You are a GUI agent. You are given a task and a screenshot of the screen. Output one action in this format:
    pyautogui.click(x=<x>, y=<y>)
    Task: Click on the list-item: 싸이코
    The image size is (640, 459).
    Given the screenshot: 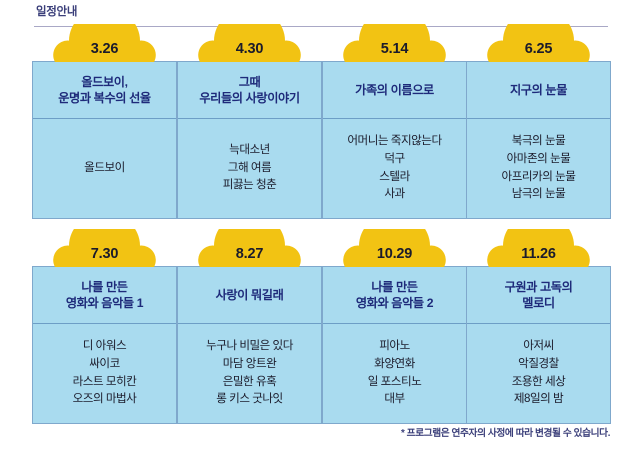 What is the action you would take?
    pyautogui.click(x=104, y=363)
    